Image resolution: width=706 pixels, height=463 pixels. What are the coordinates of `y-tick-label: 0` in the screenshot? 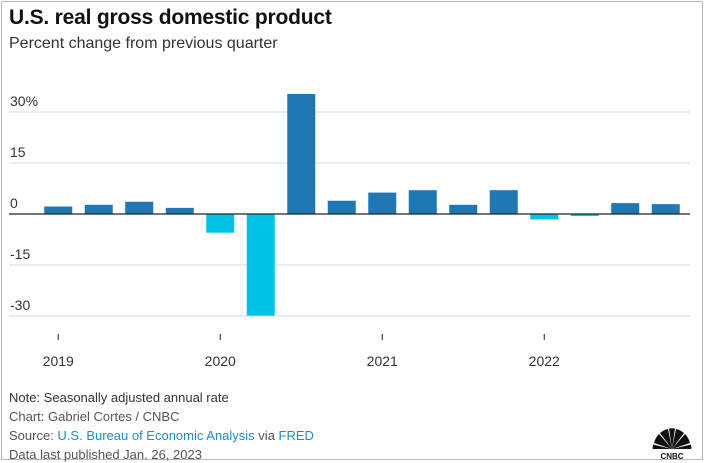 It's located at (14, 203).